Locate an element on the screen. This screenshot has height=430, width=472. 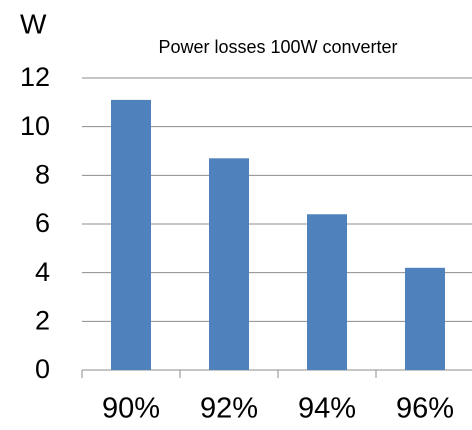
y-tick-label: 10 is located at coordinates (35, 126).